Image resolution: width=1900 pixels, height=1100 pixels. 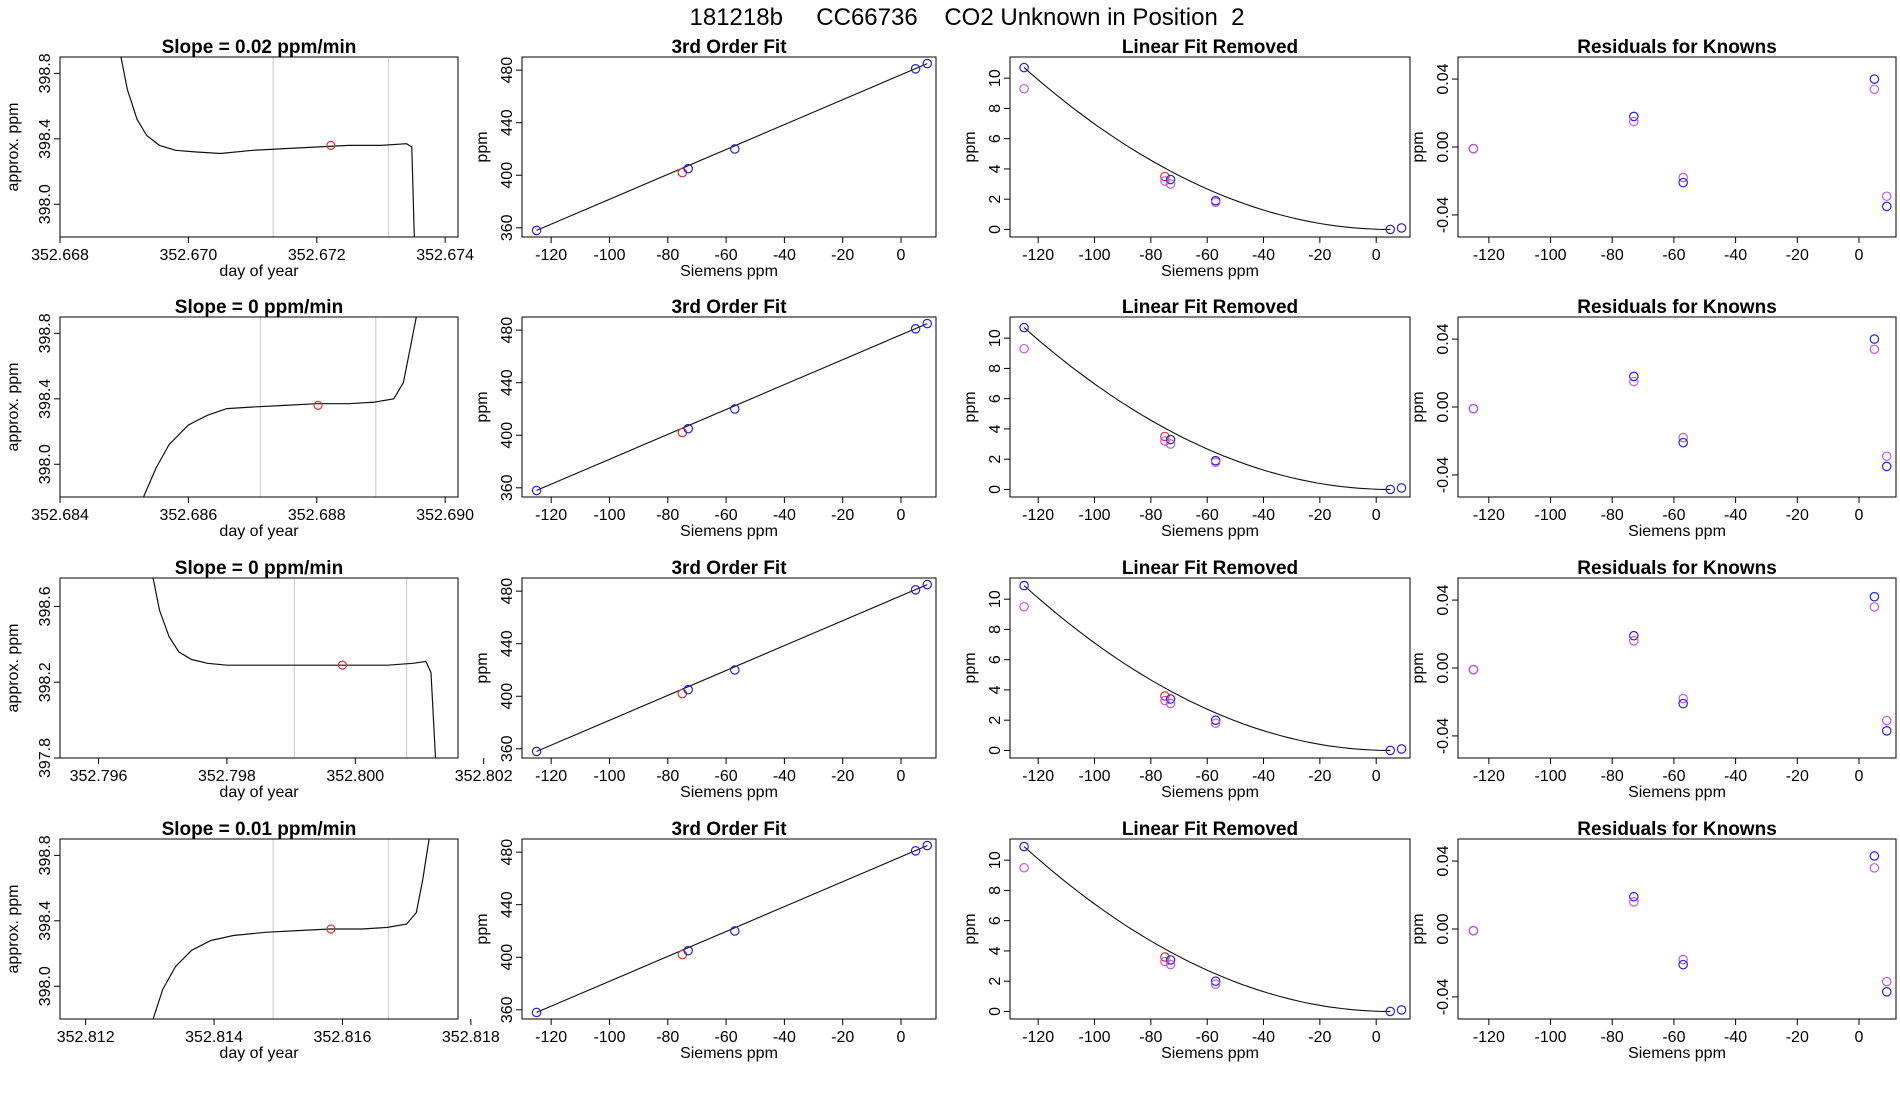 What do you see at coordinates (507, 122) in the screenshot?
I see `y-tick-label: 440` at bounding box center [507, 122].